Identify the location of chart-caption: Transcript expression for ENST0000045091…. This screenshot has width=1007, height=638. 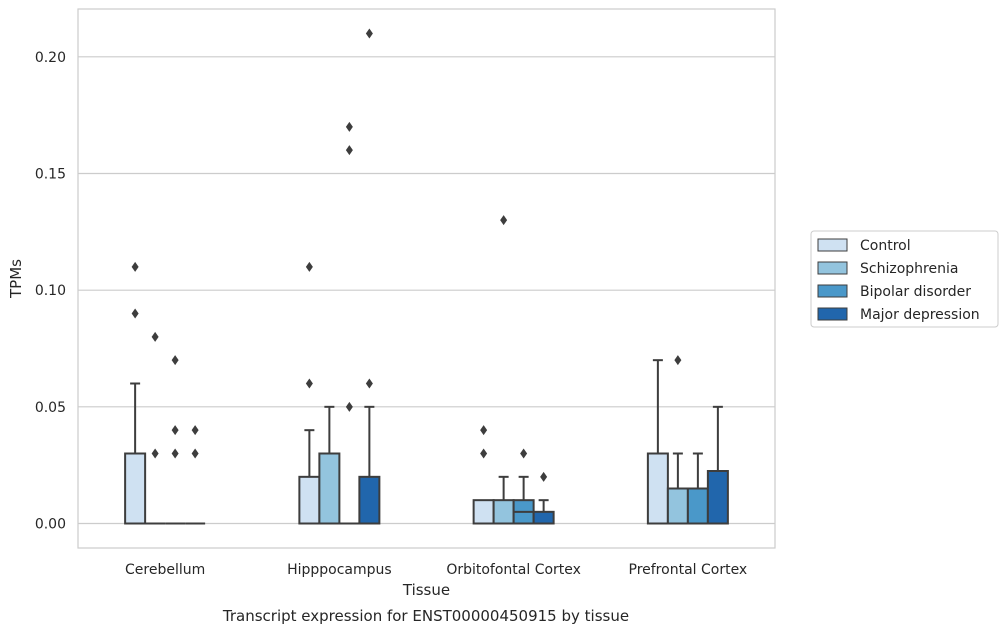
(425, 616).